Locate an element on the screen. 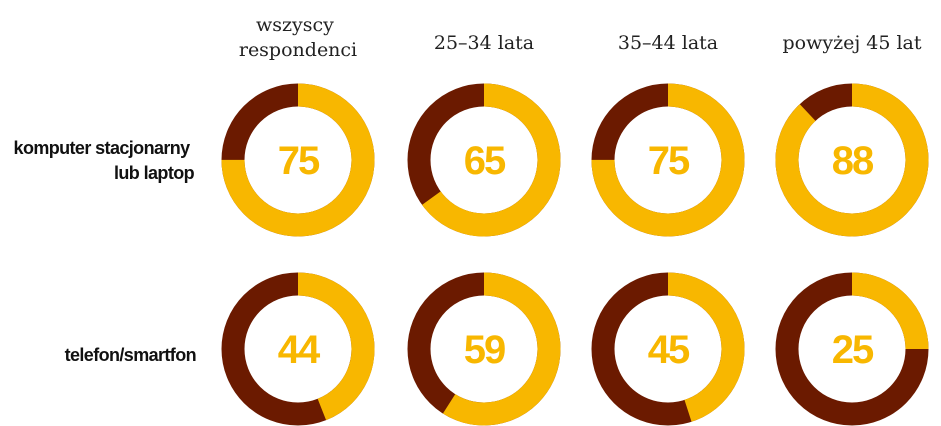 The height and width of the screenshot is (426, 941). row-header-computer: komputer stacjonarny lub laptop is located at coordinates (104, 160).